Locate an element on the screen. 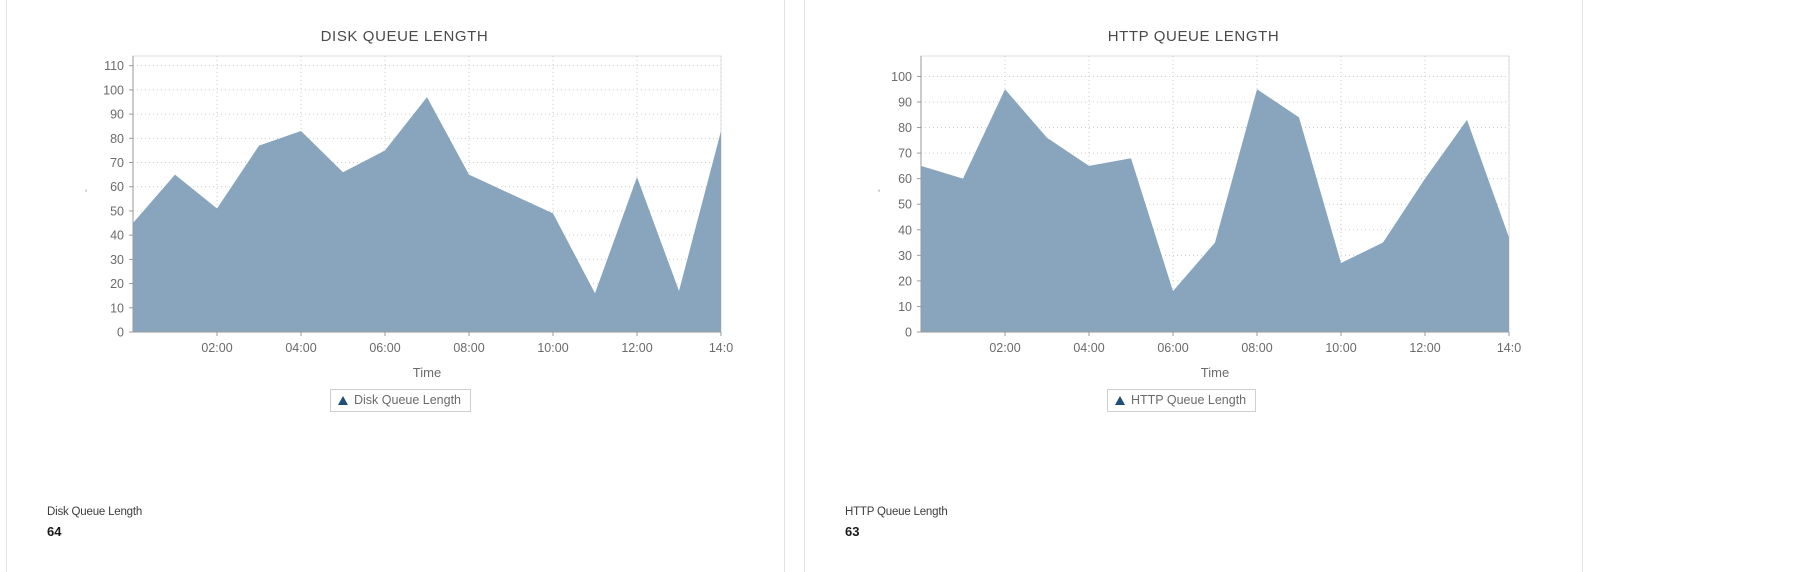 The height and width of the screenshot is (572, 1795). svg-text: 110 is located at coordinates (114, 66).